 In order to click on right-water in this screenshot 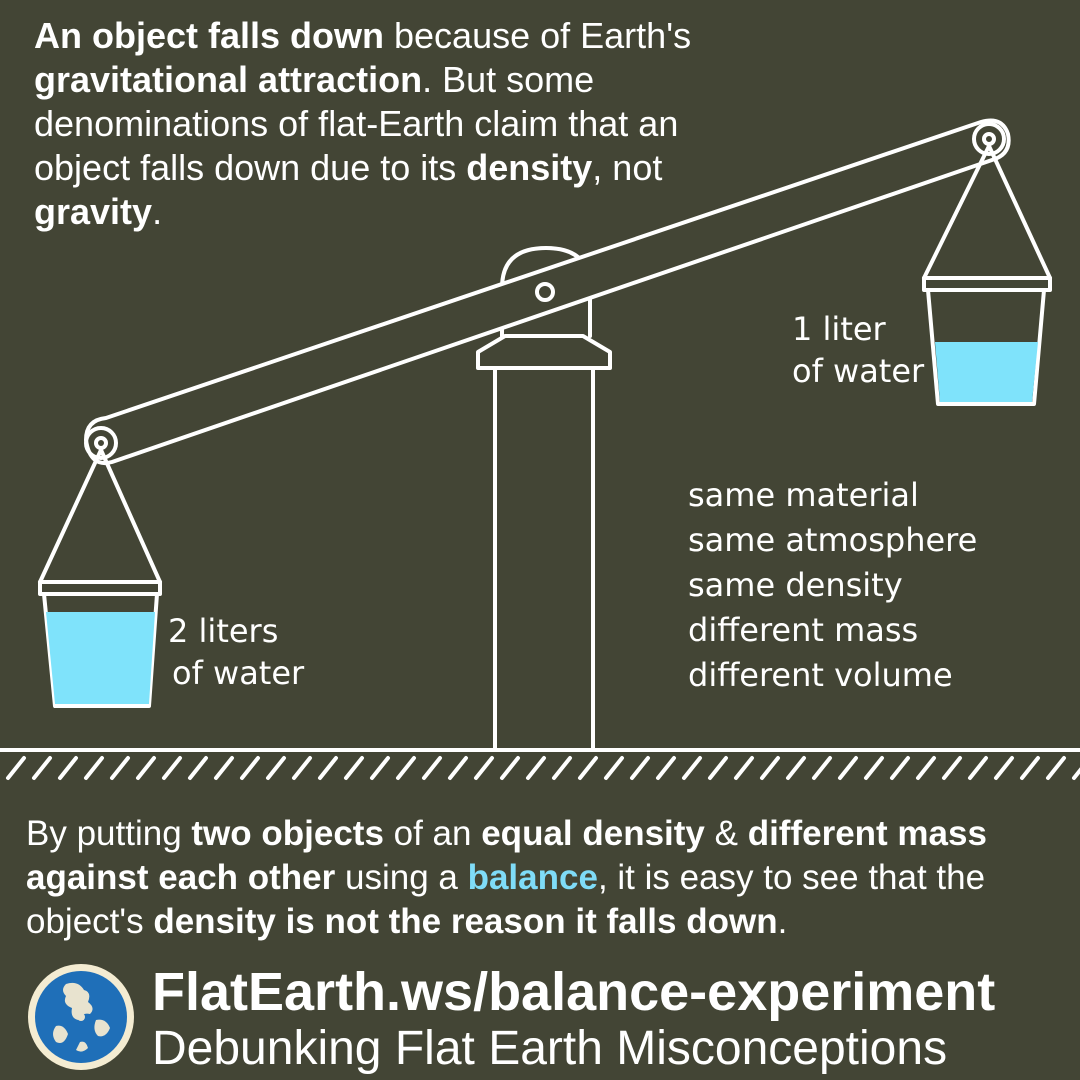, I will do `click(986, 372)`.